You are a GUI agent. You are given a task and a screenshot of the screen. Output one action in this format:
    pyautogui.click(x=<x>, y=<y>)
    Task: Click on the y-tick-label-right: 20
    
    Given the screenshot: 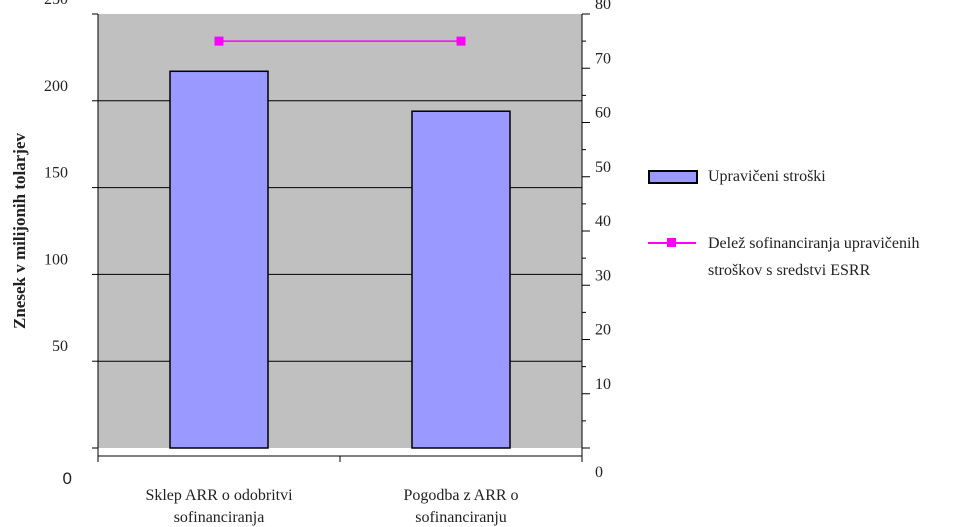 What is the action you would take?
    pyautogui.click(x=603, y=330)
    